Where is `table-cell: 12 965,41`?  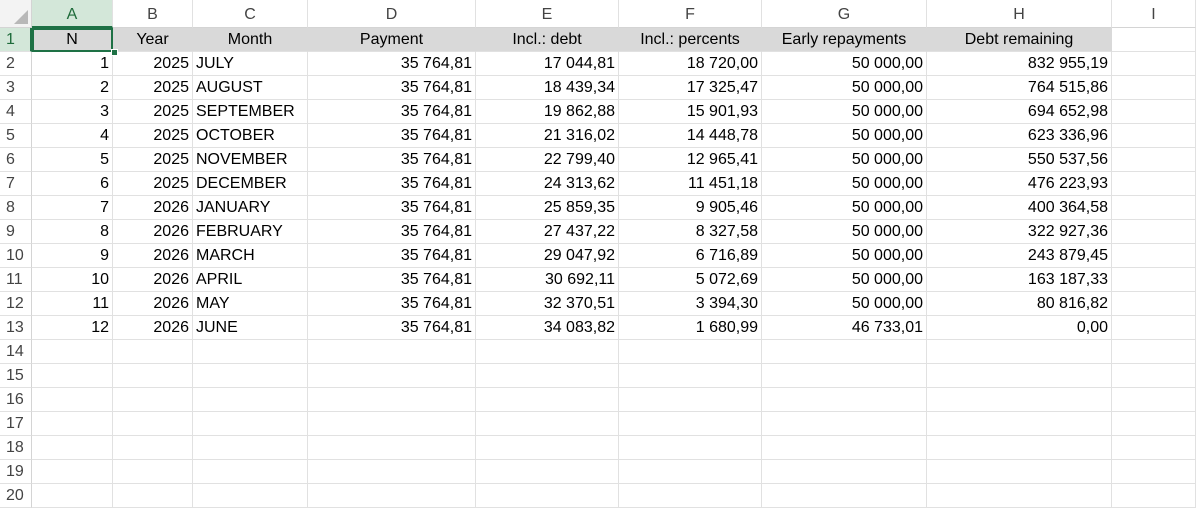
table-cell: 12 965,41 is located at coordinates (690, 160).